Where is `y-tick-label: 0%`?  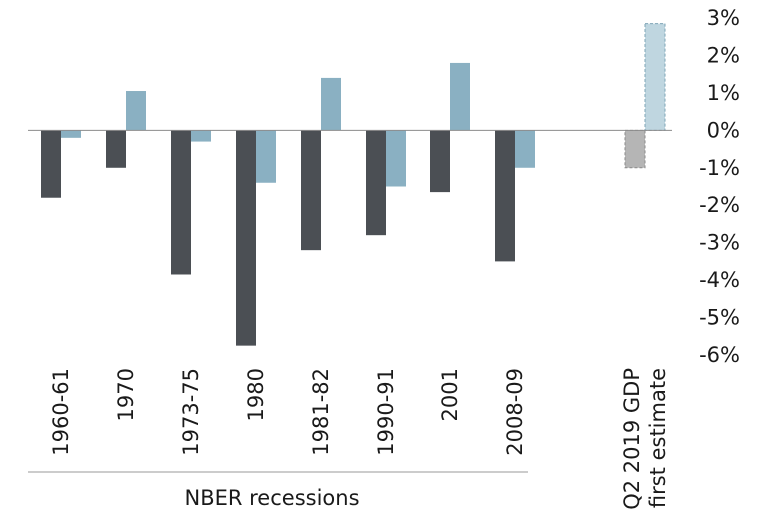 y-tick-label: 0% is located at coordinates (723, 130).